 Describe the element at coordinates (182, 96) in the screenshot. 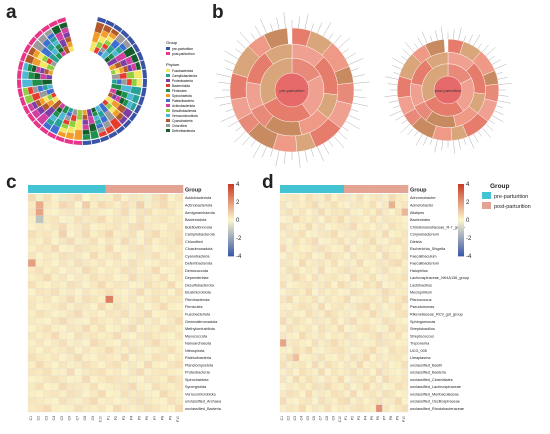

I see `legend-phylum-label: Spirochaetota` at that location.